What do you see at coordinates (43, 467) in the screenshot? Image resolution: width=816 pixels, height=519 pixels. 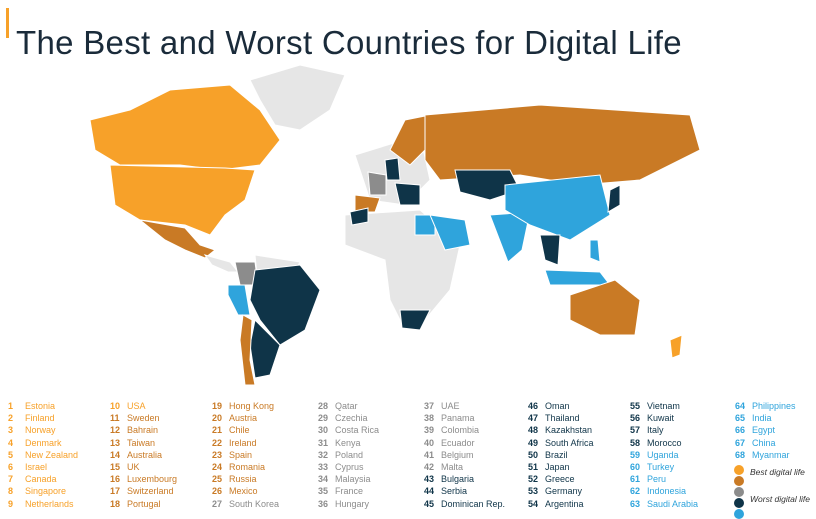 I see `legend-item: 6 Israel` at bounding box center [43, 467].